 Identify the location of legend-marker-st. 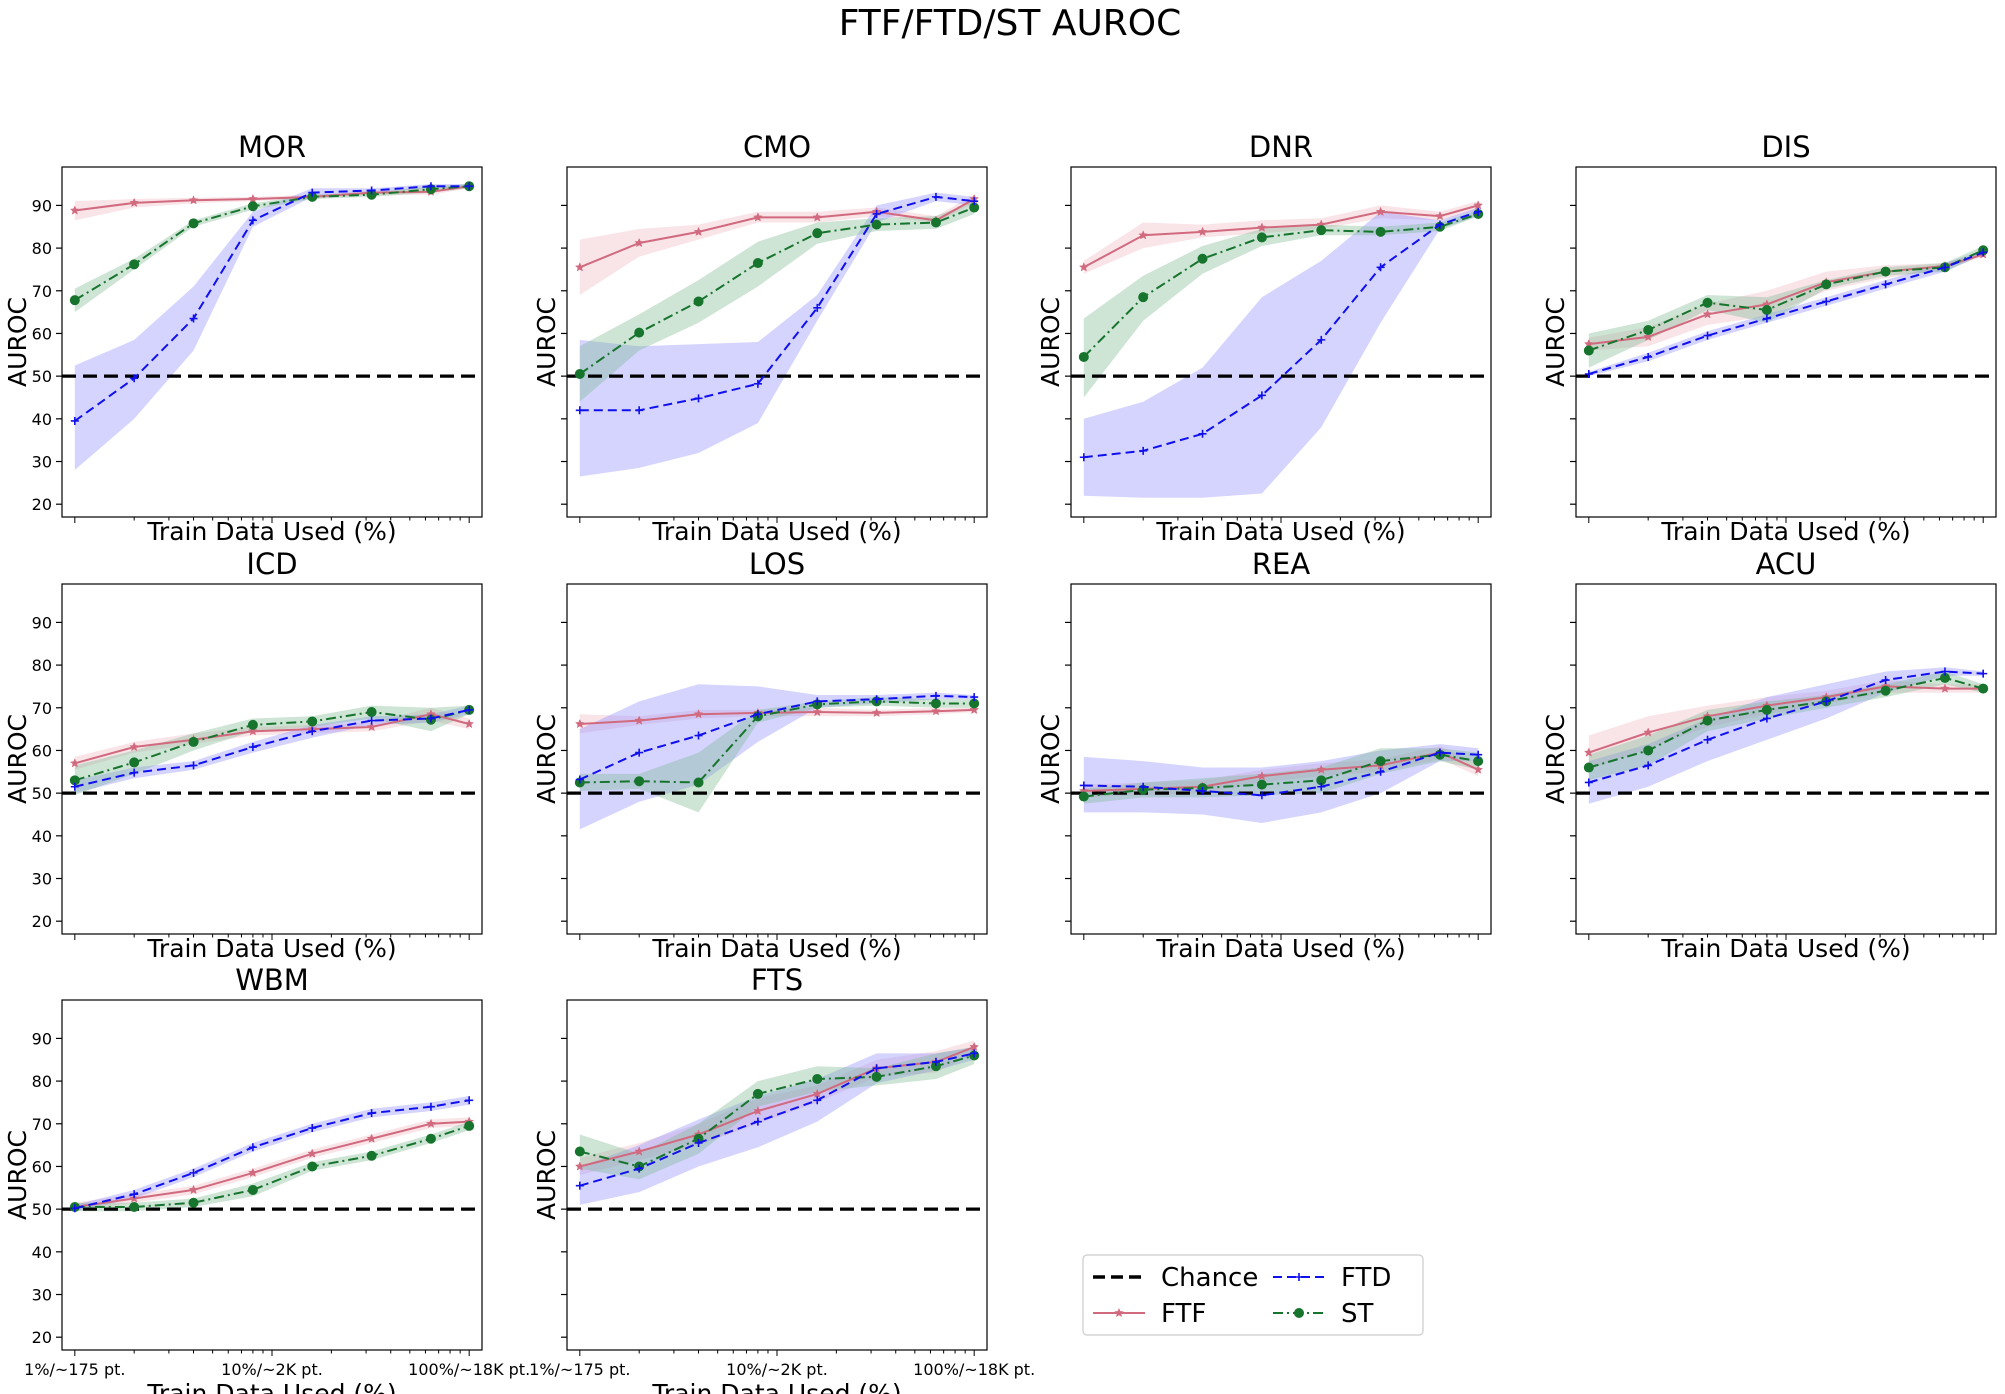
(1299, 1313).